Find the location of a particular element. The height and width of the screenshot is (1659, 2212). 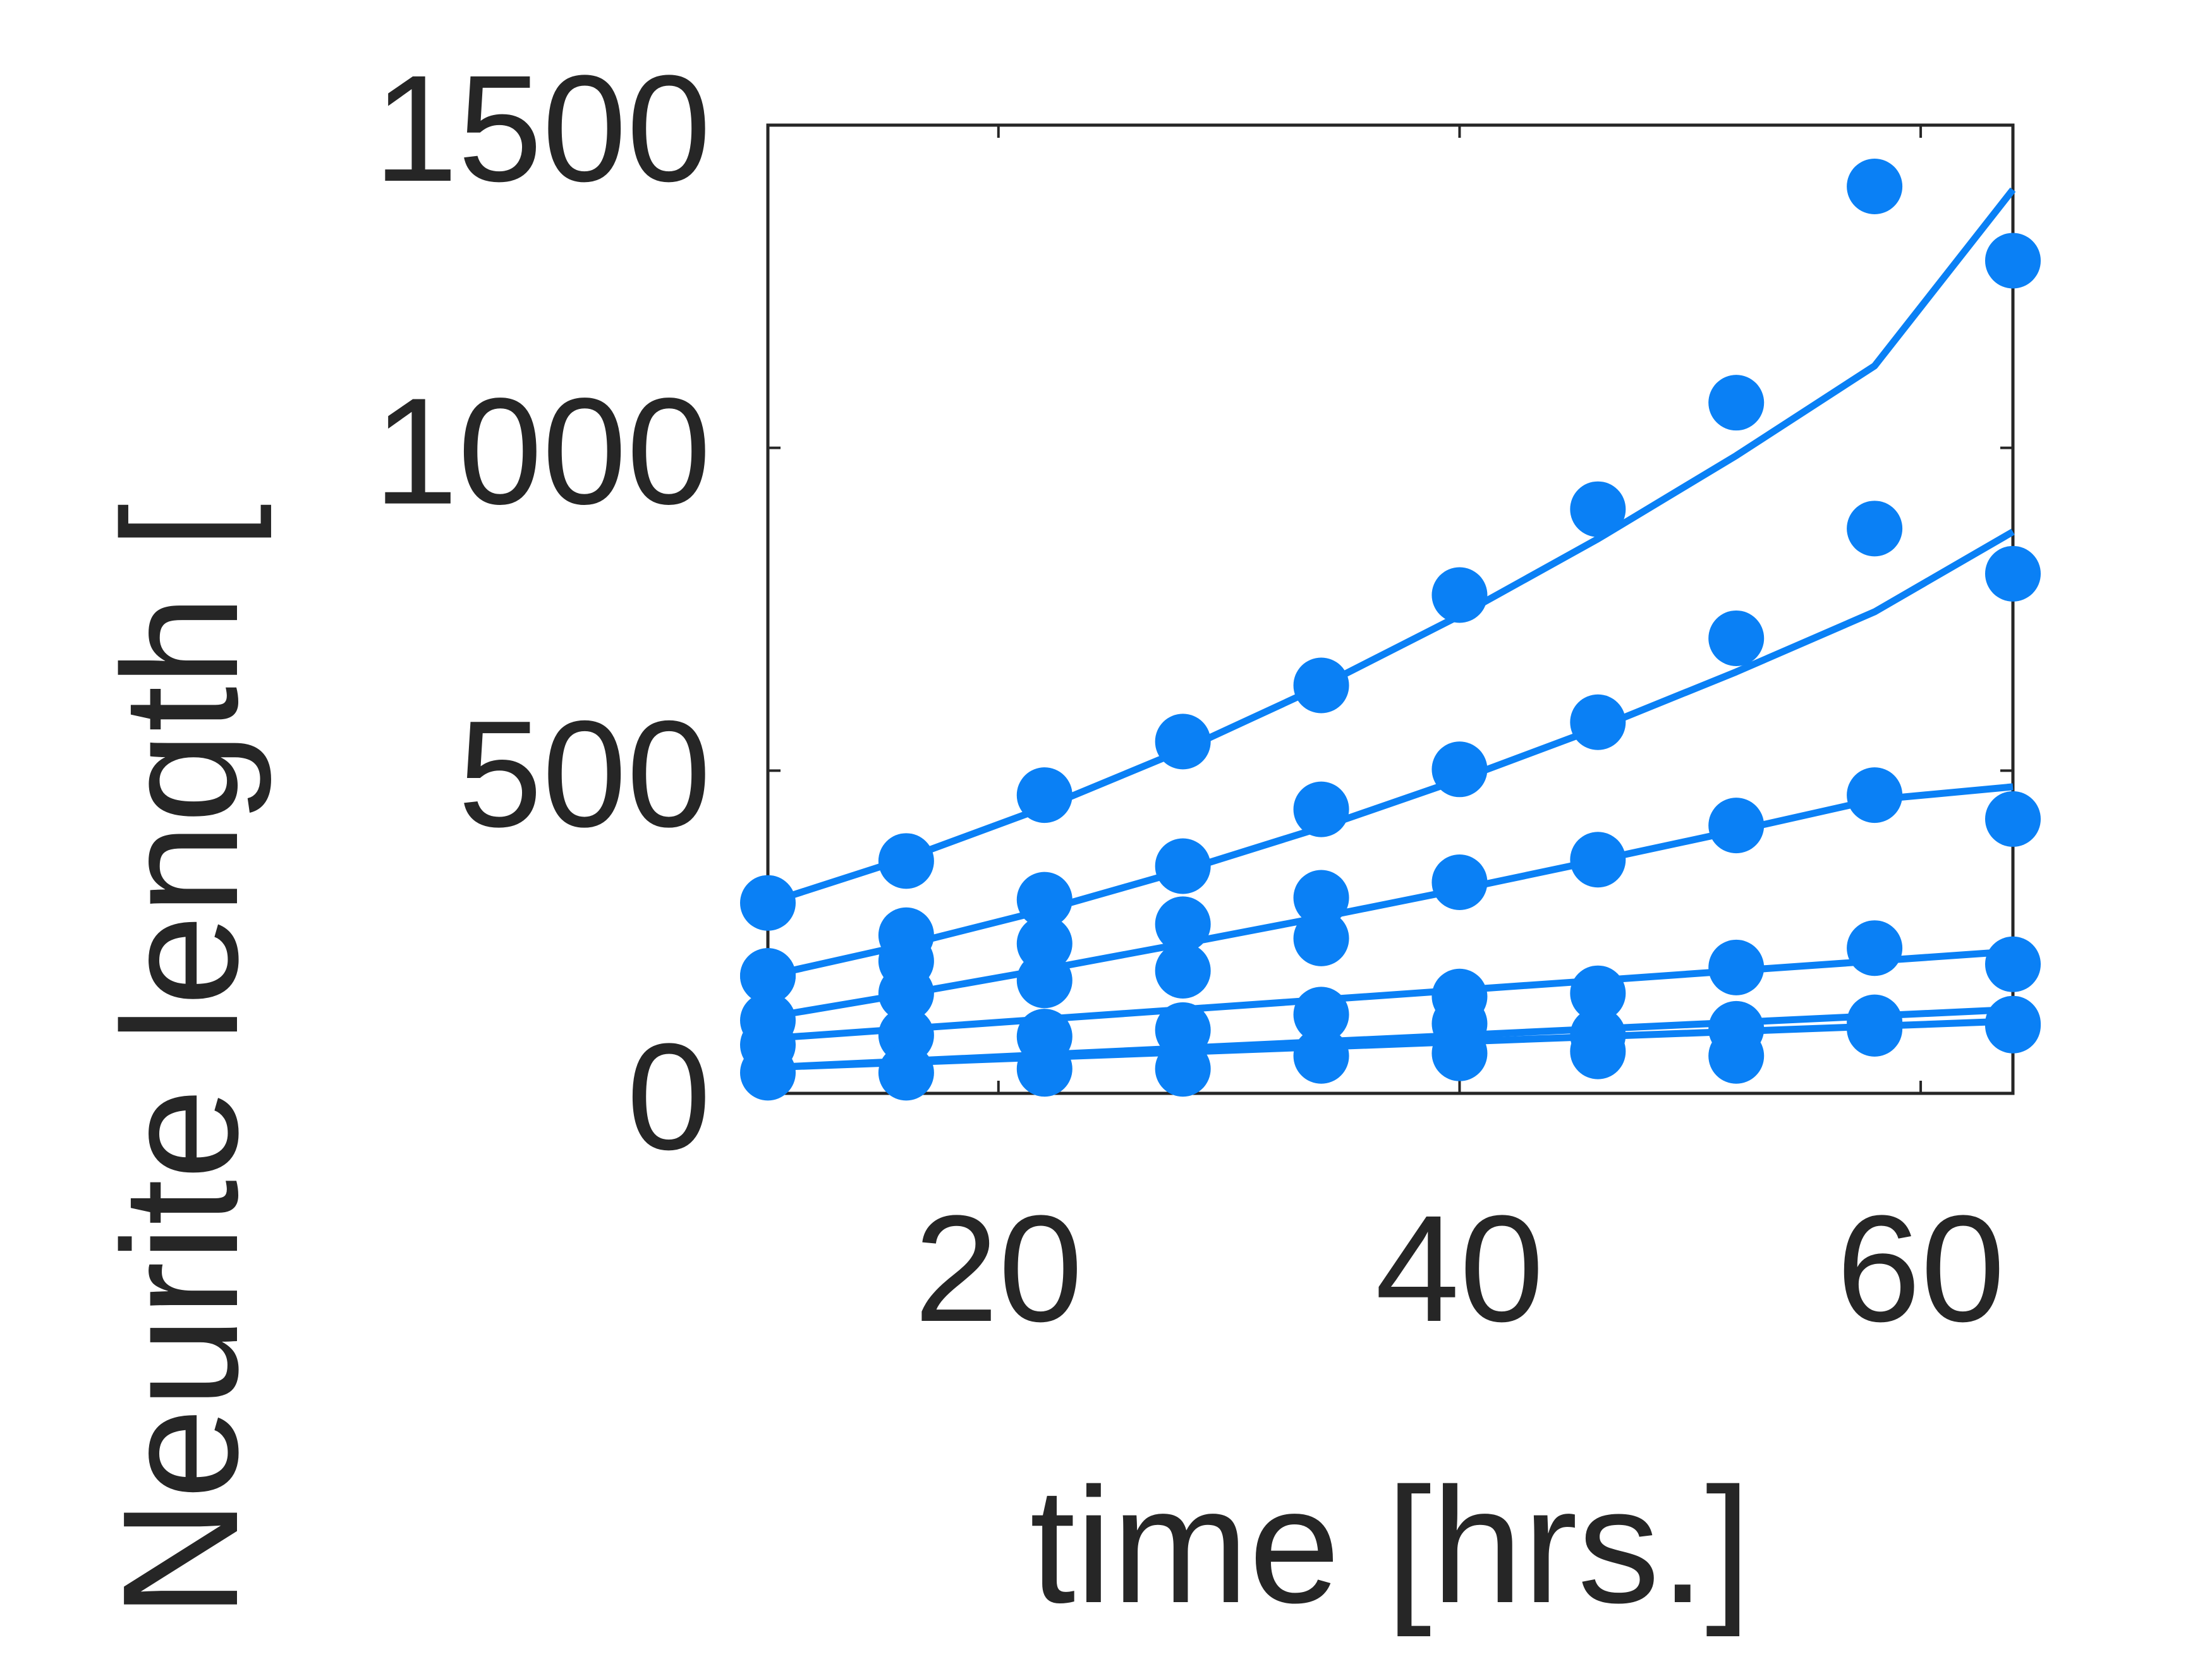

x-tick-labels: 20 40 60 is located at coordinates (1459, 1268).